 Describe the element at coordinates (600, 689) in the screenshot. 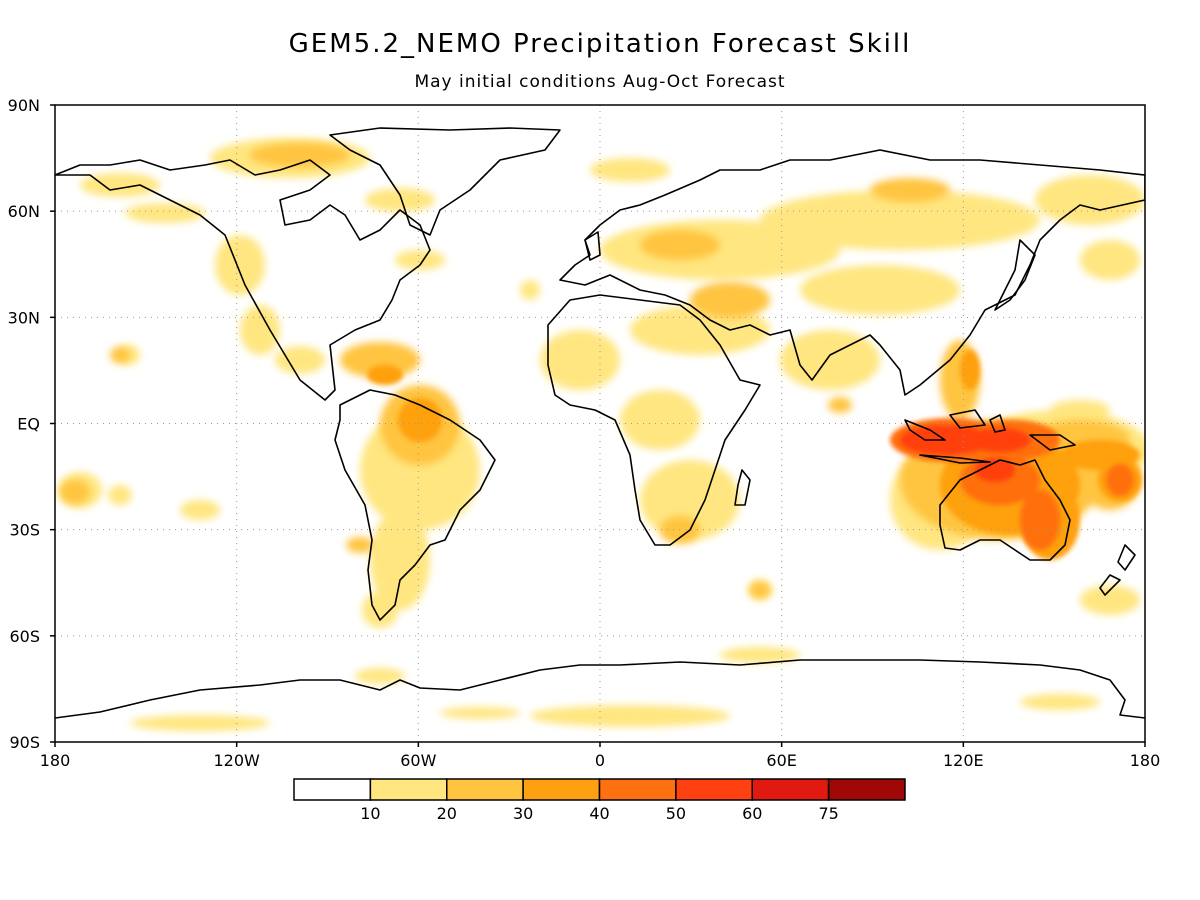

I see `coastline-antarctica` at that location.